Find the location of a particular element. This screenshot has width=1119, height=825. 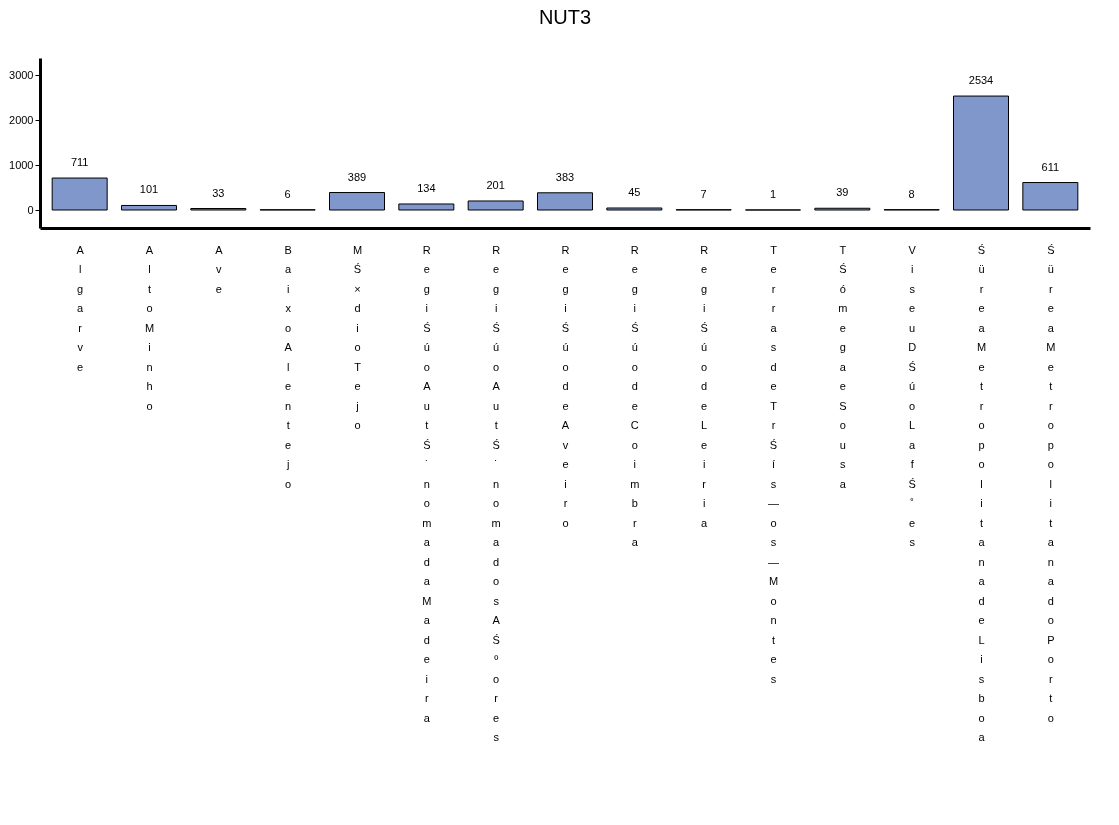

y-tick-label: 2000 is located at coordinates (21, 119).